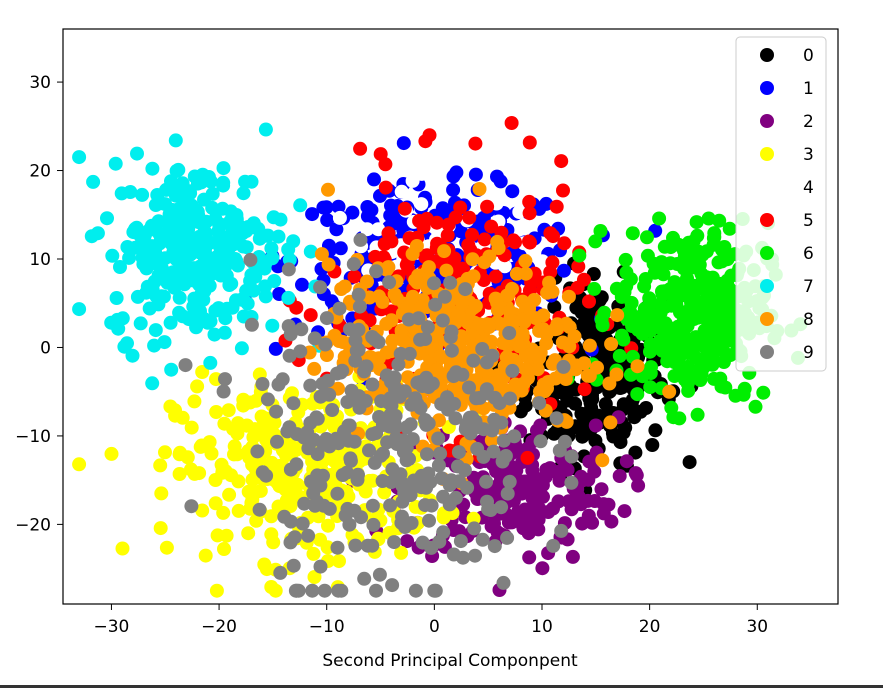 The width and height of the screenshot is (883, 688). I want to click on legend-label: 0, so click(808, 56).